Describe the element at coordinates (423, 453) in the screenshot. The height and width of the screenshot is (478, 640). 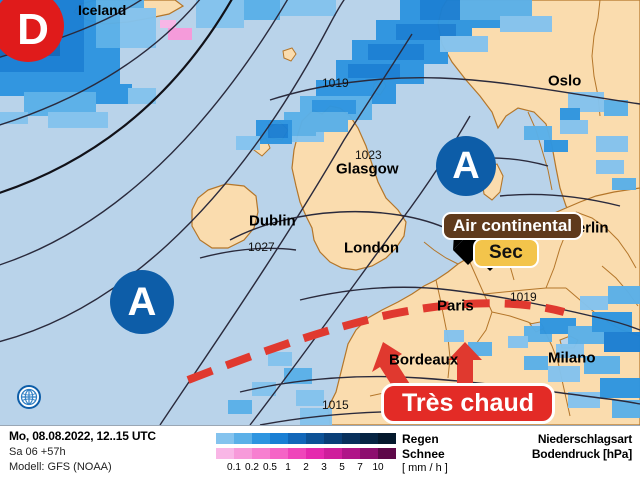
I see `snow-label: Schnee` at that location.